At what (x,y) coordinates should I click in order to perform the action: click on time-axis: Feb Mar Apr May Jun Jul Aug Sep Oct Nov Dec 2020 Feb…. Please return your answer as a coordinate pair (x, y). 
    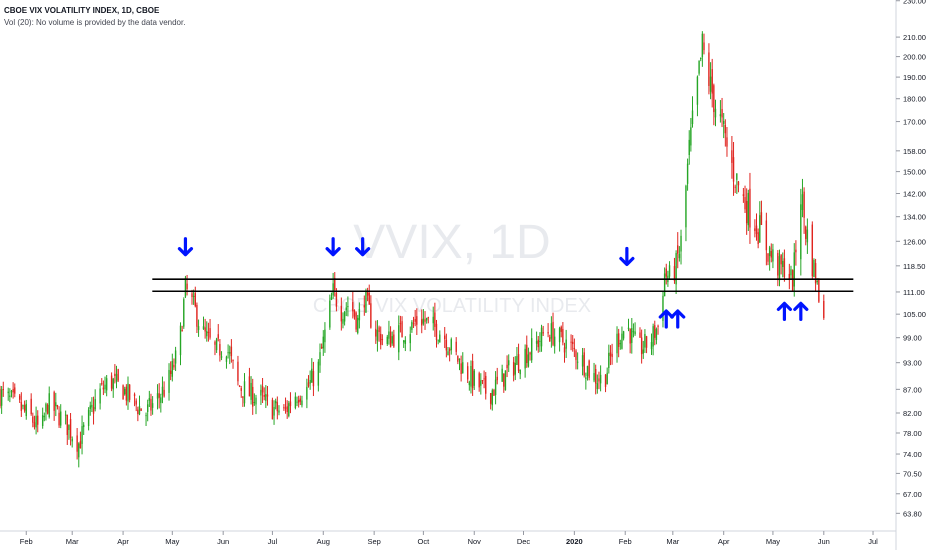
    Looking at the image, I should click on (448, 538).